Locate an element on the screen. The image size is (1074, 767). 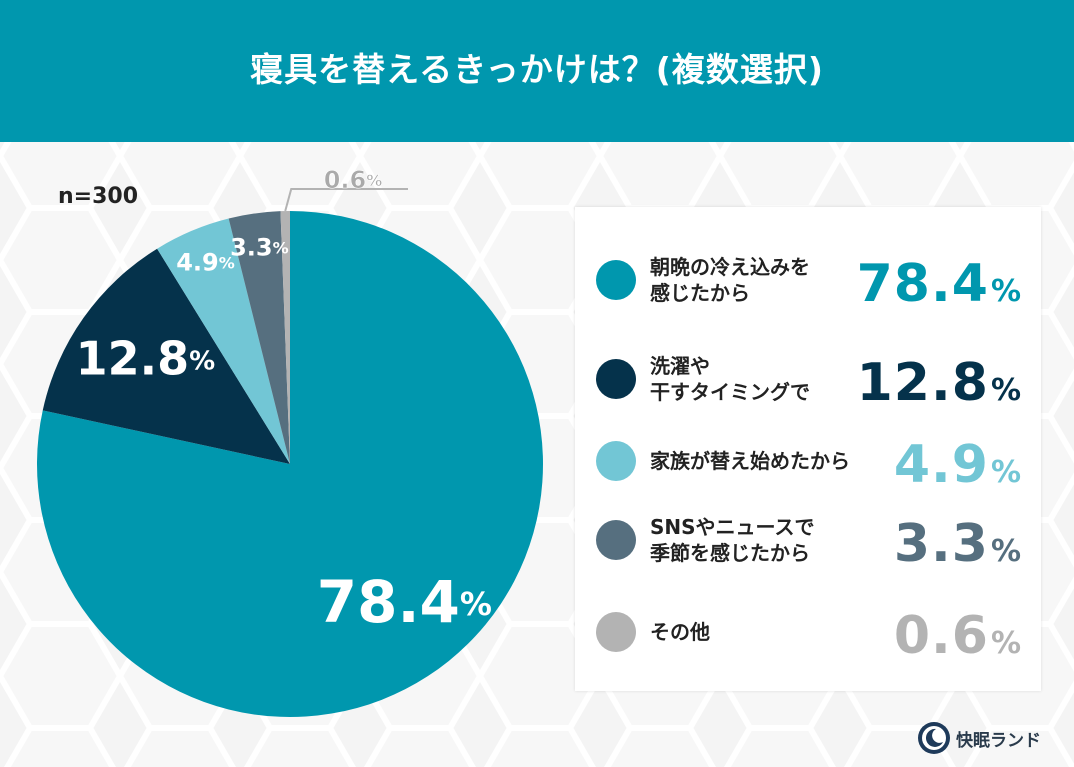
legend-value: 3.3% is located at coordinates (957, 542).